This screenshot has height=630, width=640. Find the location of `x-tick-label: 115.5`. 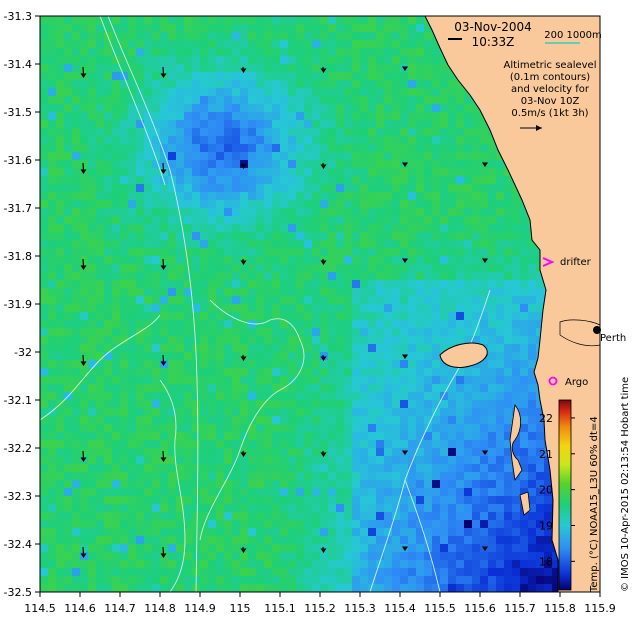

x-tick-label: 115.5 is located at coordinates (440, 608).